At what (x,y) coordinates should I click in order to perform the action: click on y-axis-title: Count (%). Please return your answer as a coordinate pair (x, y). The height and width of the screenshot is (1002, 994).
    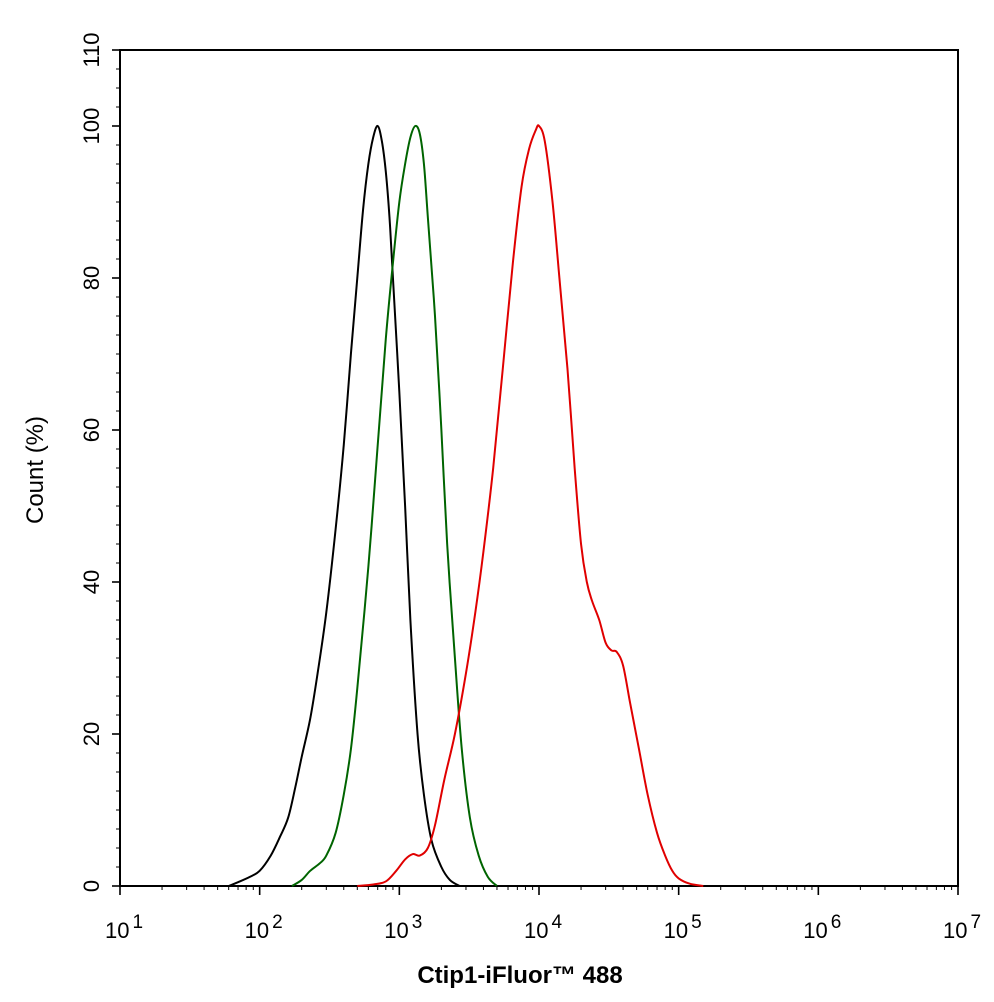
    Looking at the image, I should click on (35, 470).